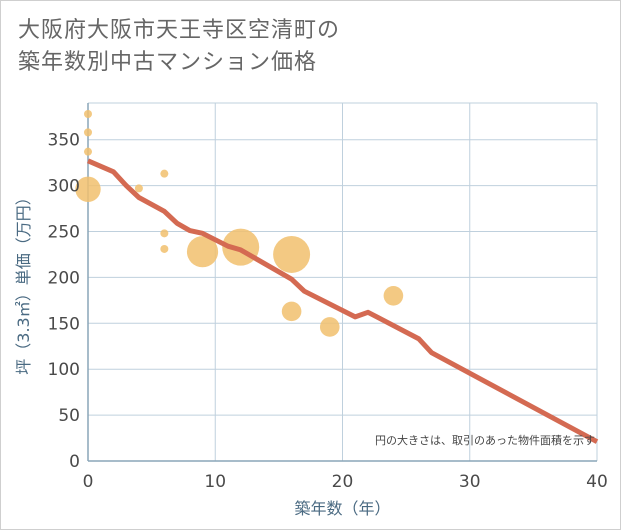 This screenshot has width=621, height=530. I want to click on y-tick-label: 250, so click(64, 233).